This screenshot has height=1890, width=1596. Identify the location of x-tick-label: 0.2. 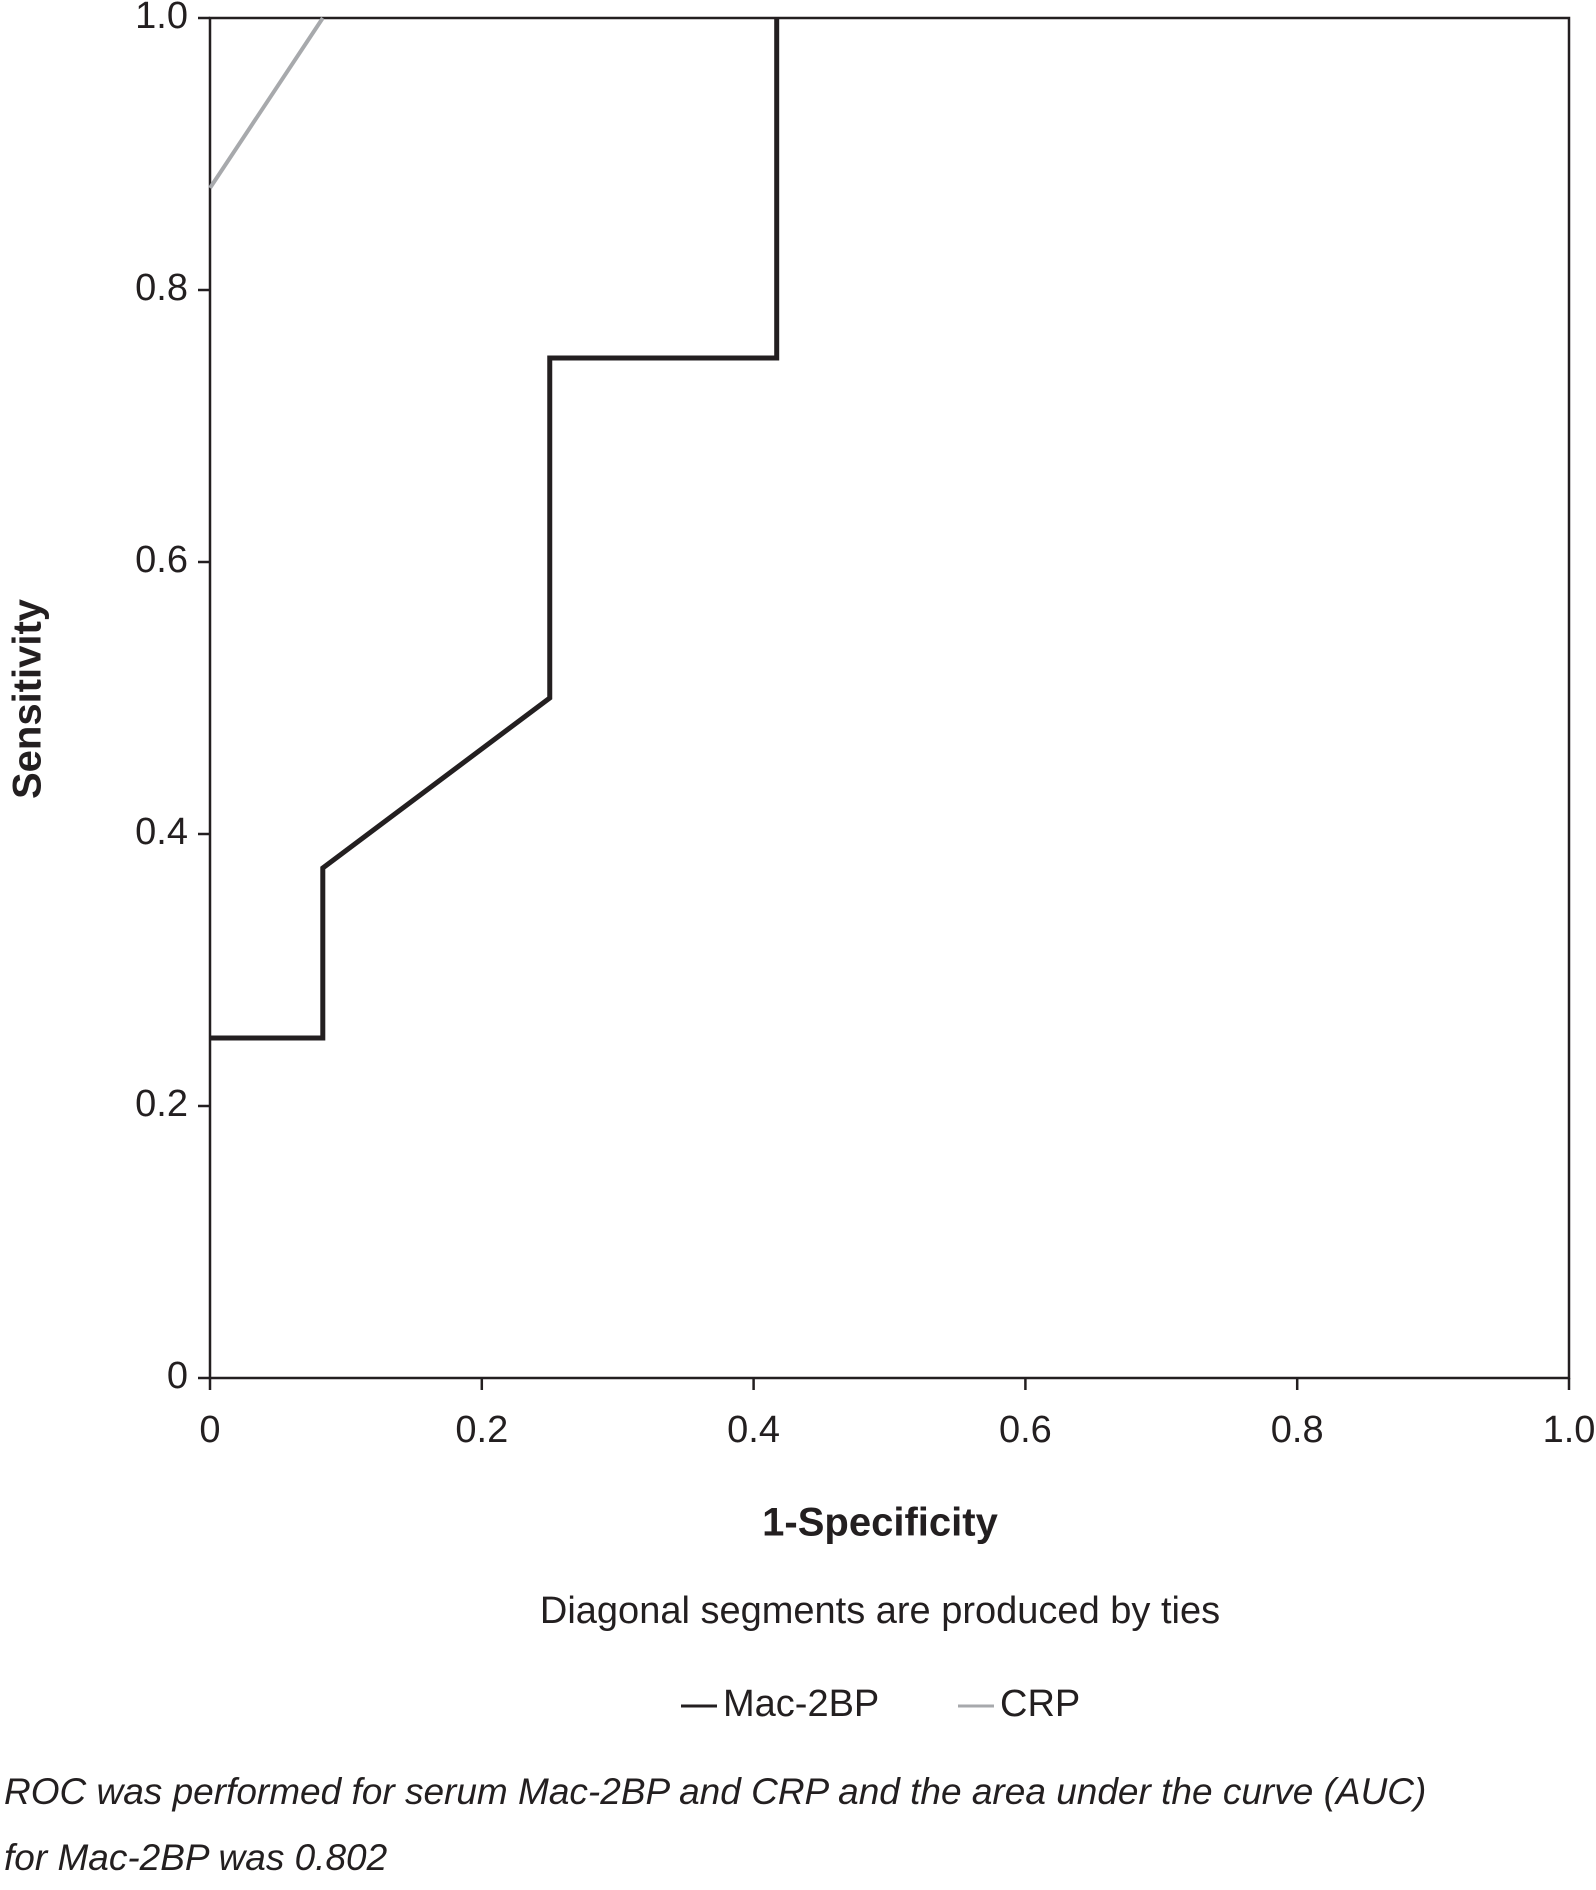
(481, 1430).